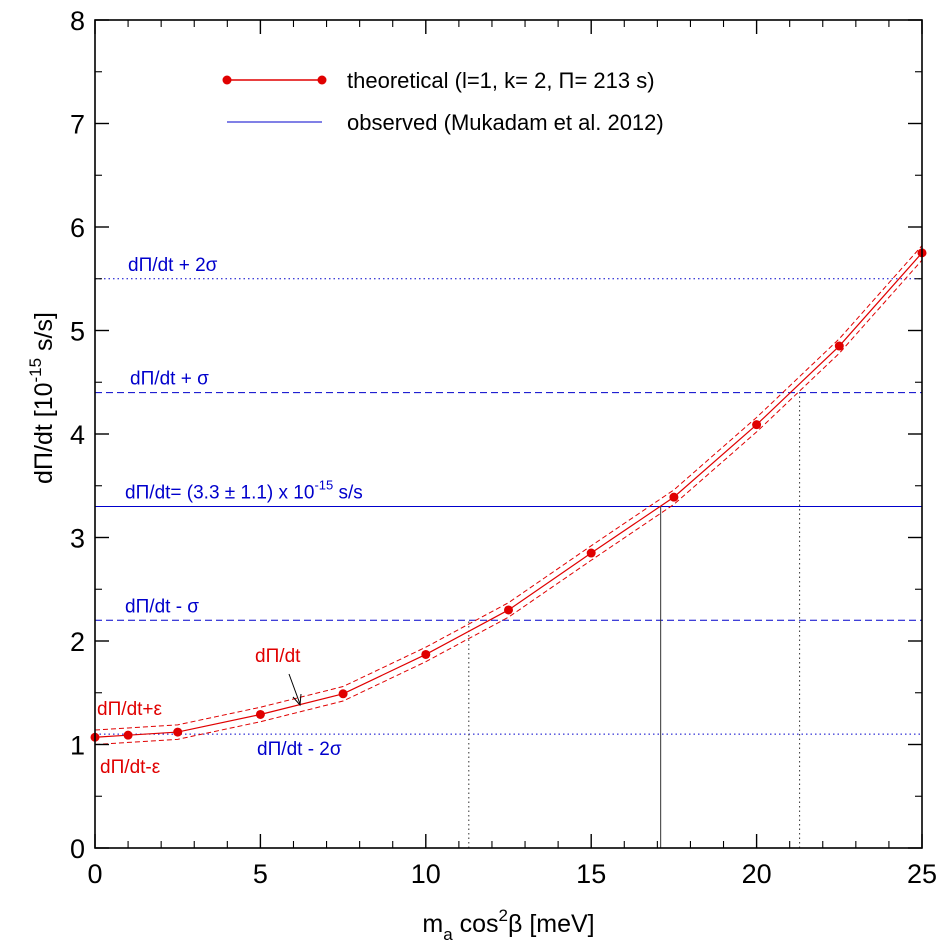 The width and height of the screenshot is (941, 945). Describe the element at coordinates (162, 606) in the screenshot. I see `label-minus-sigma: dΠ/dt - σ` at that location.